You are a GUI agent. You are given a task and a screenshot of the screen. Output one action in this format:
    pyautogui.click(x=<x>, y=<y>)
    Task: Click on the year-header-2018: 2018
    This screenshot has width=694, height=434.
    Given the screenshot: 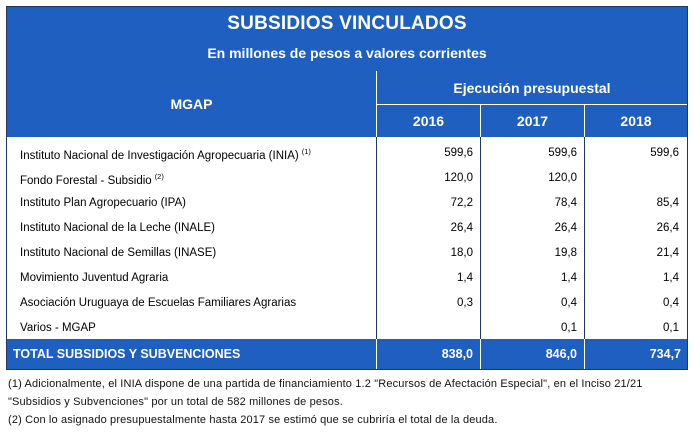 What is the action you would take?
    pyautogui.click(x=636, y=121)
    